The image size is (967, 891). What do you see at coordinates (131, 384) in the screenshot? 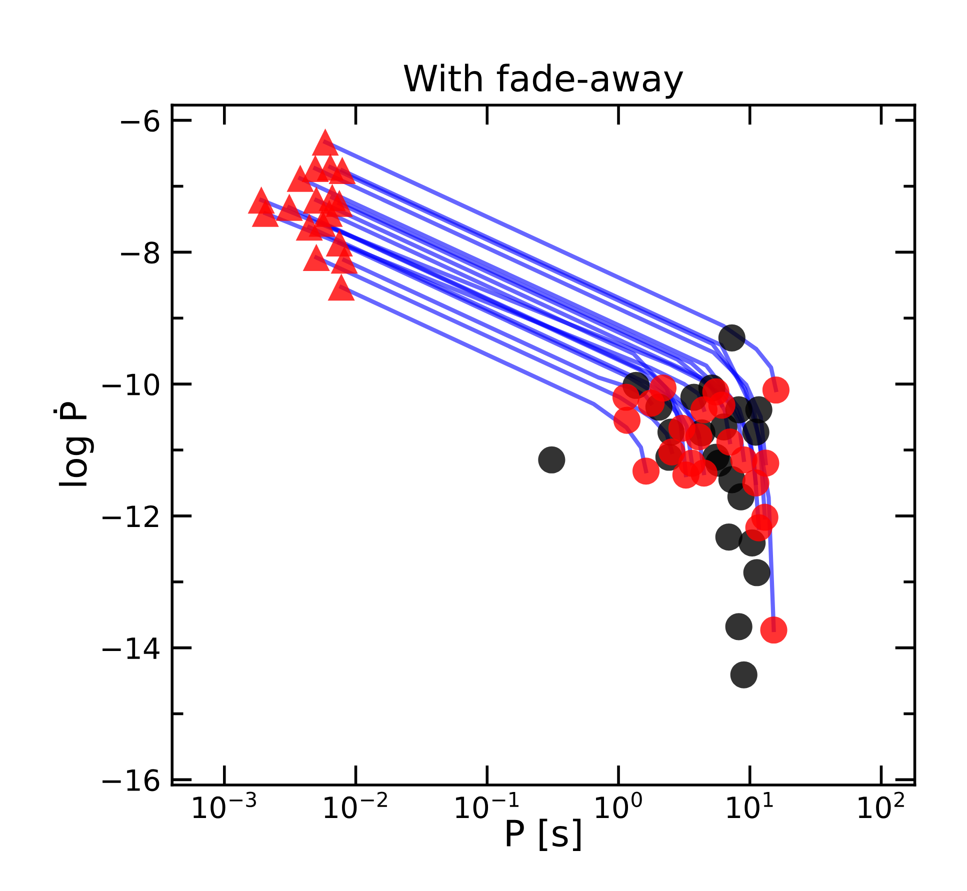
I see `y-tick-label: −10` at bounding box center [131, 384].